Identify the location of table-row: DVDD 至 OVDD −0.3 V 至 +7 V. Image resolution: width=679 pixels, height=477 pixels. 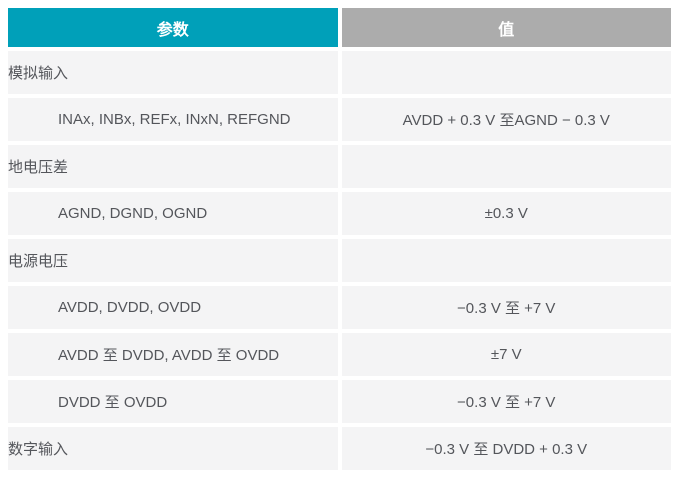
(339, 401).